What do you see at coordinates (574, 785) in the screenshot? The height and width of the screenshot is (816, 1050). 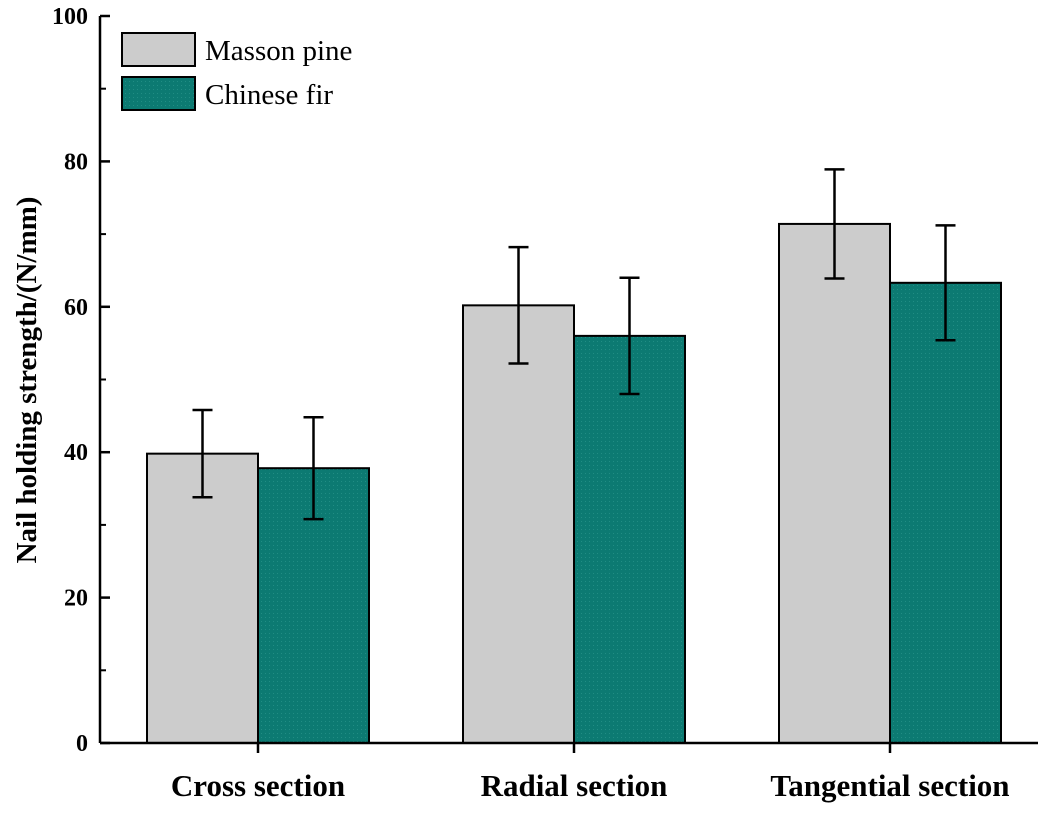 I see `x-tick-label: Radial section` at bounding box center [574, 785].